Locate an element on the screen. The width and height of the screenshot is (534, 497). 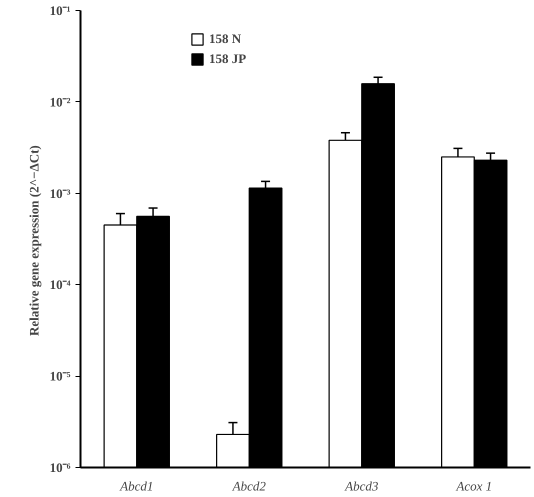
x-tick-label: Abcd2 is located at coordinates (249, 486).